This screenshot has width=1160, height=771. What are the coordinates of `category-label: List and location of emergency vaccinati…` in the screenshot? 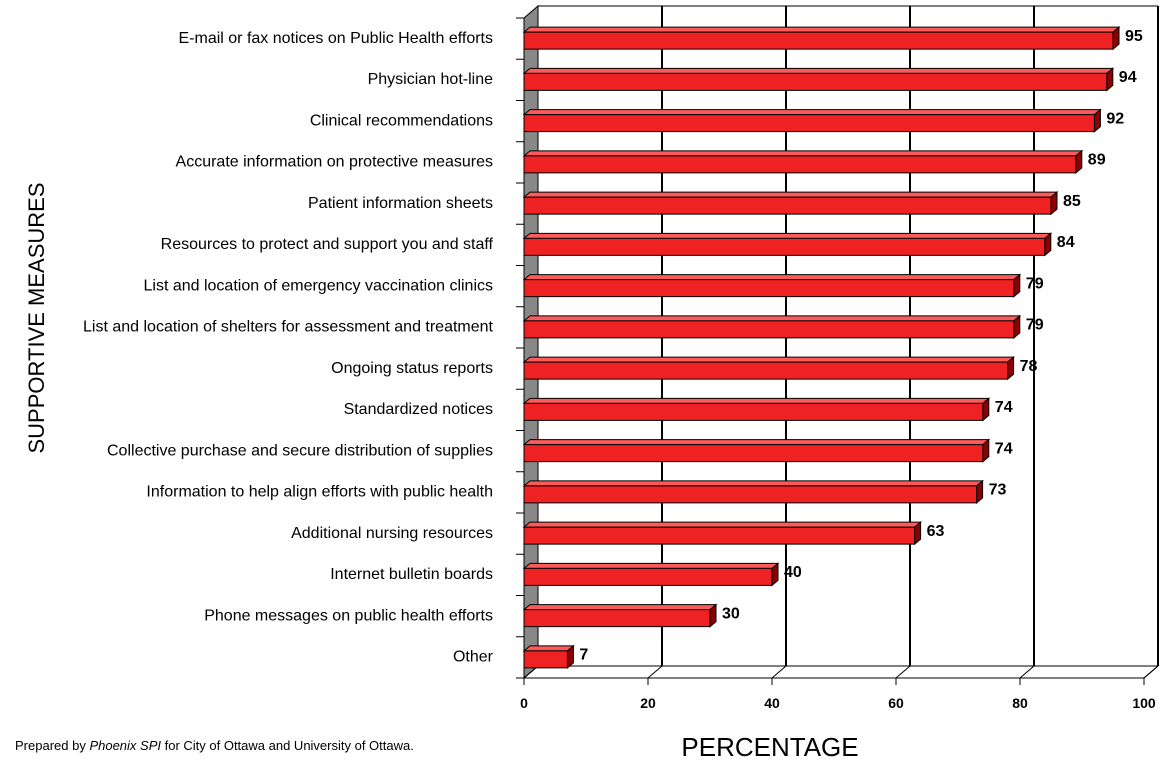 It's located at (318, 285).